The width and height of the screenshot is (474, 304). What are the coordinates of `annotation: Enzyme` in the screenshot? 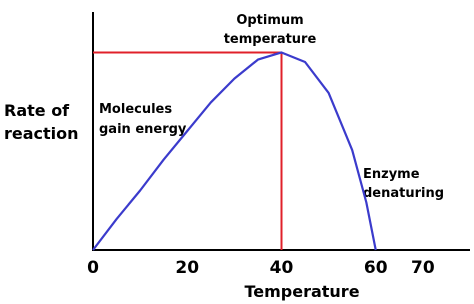 It's located at (391, 174).